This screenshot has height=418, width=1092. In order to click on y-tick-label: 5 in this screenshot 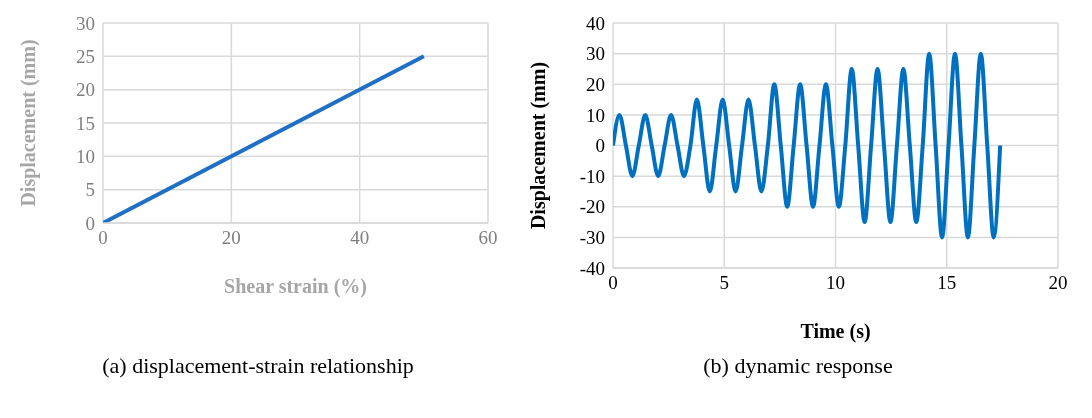, I will do `click(90, 190)`.